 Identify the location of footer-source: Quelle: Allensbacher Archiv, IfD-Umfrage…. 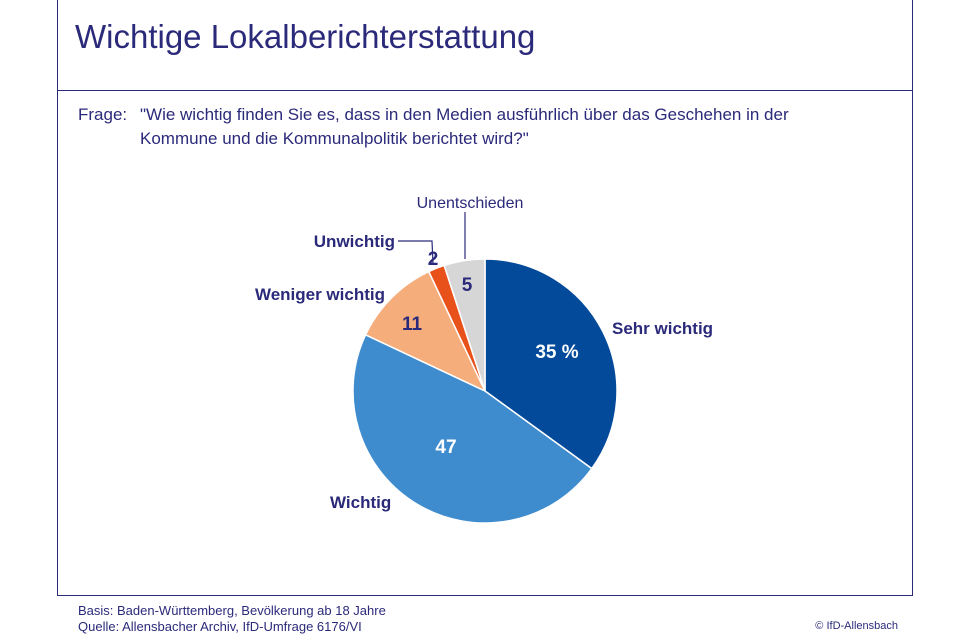
(220, 626).